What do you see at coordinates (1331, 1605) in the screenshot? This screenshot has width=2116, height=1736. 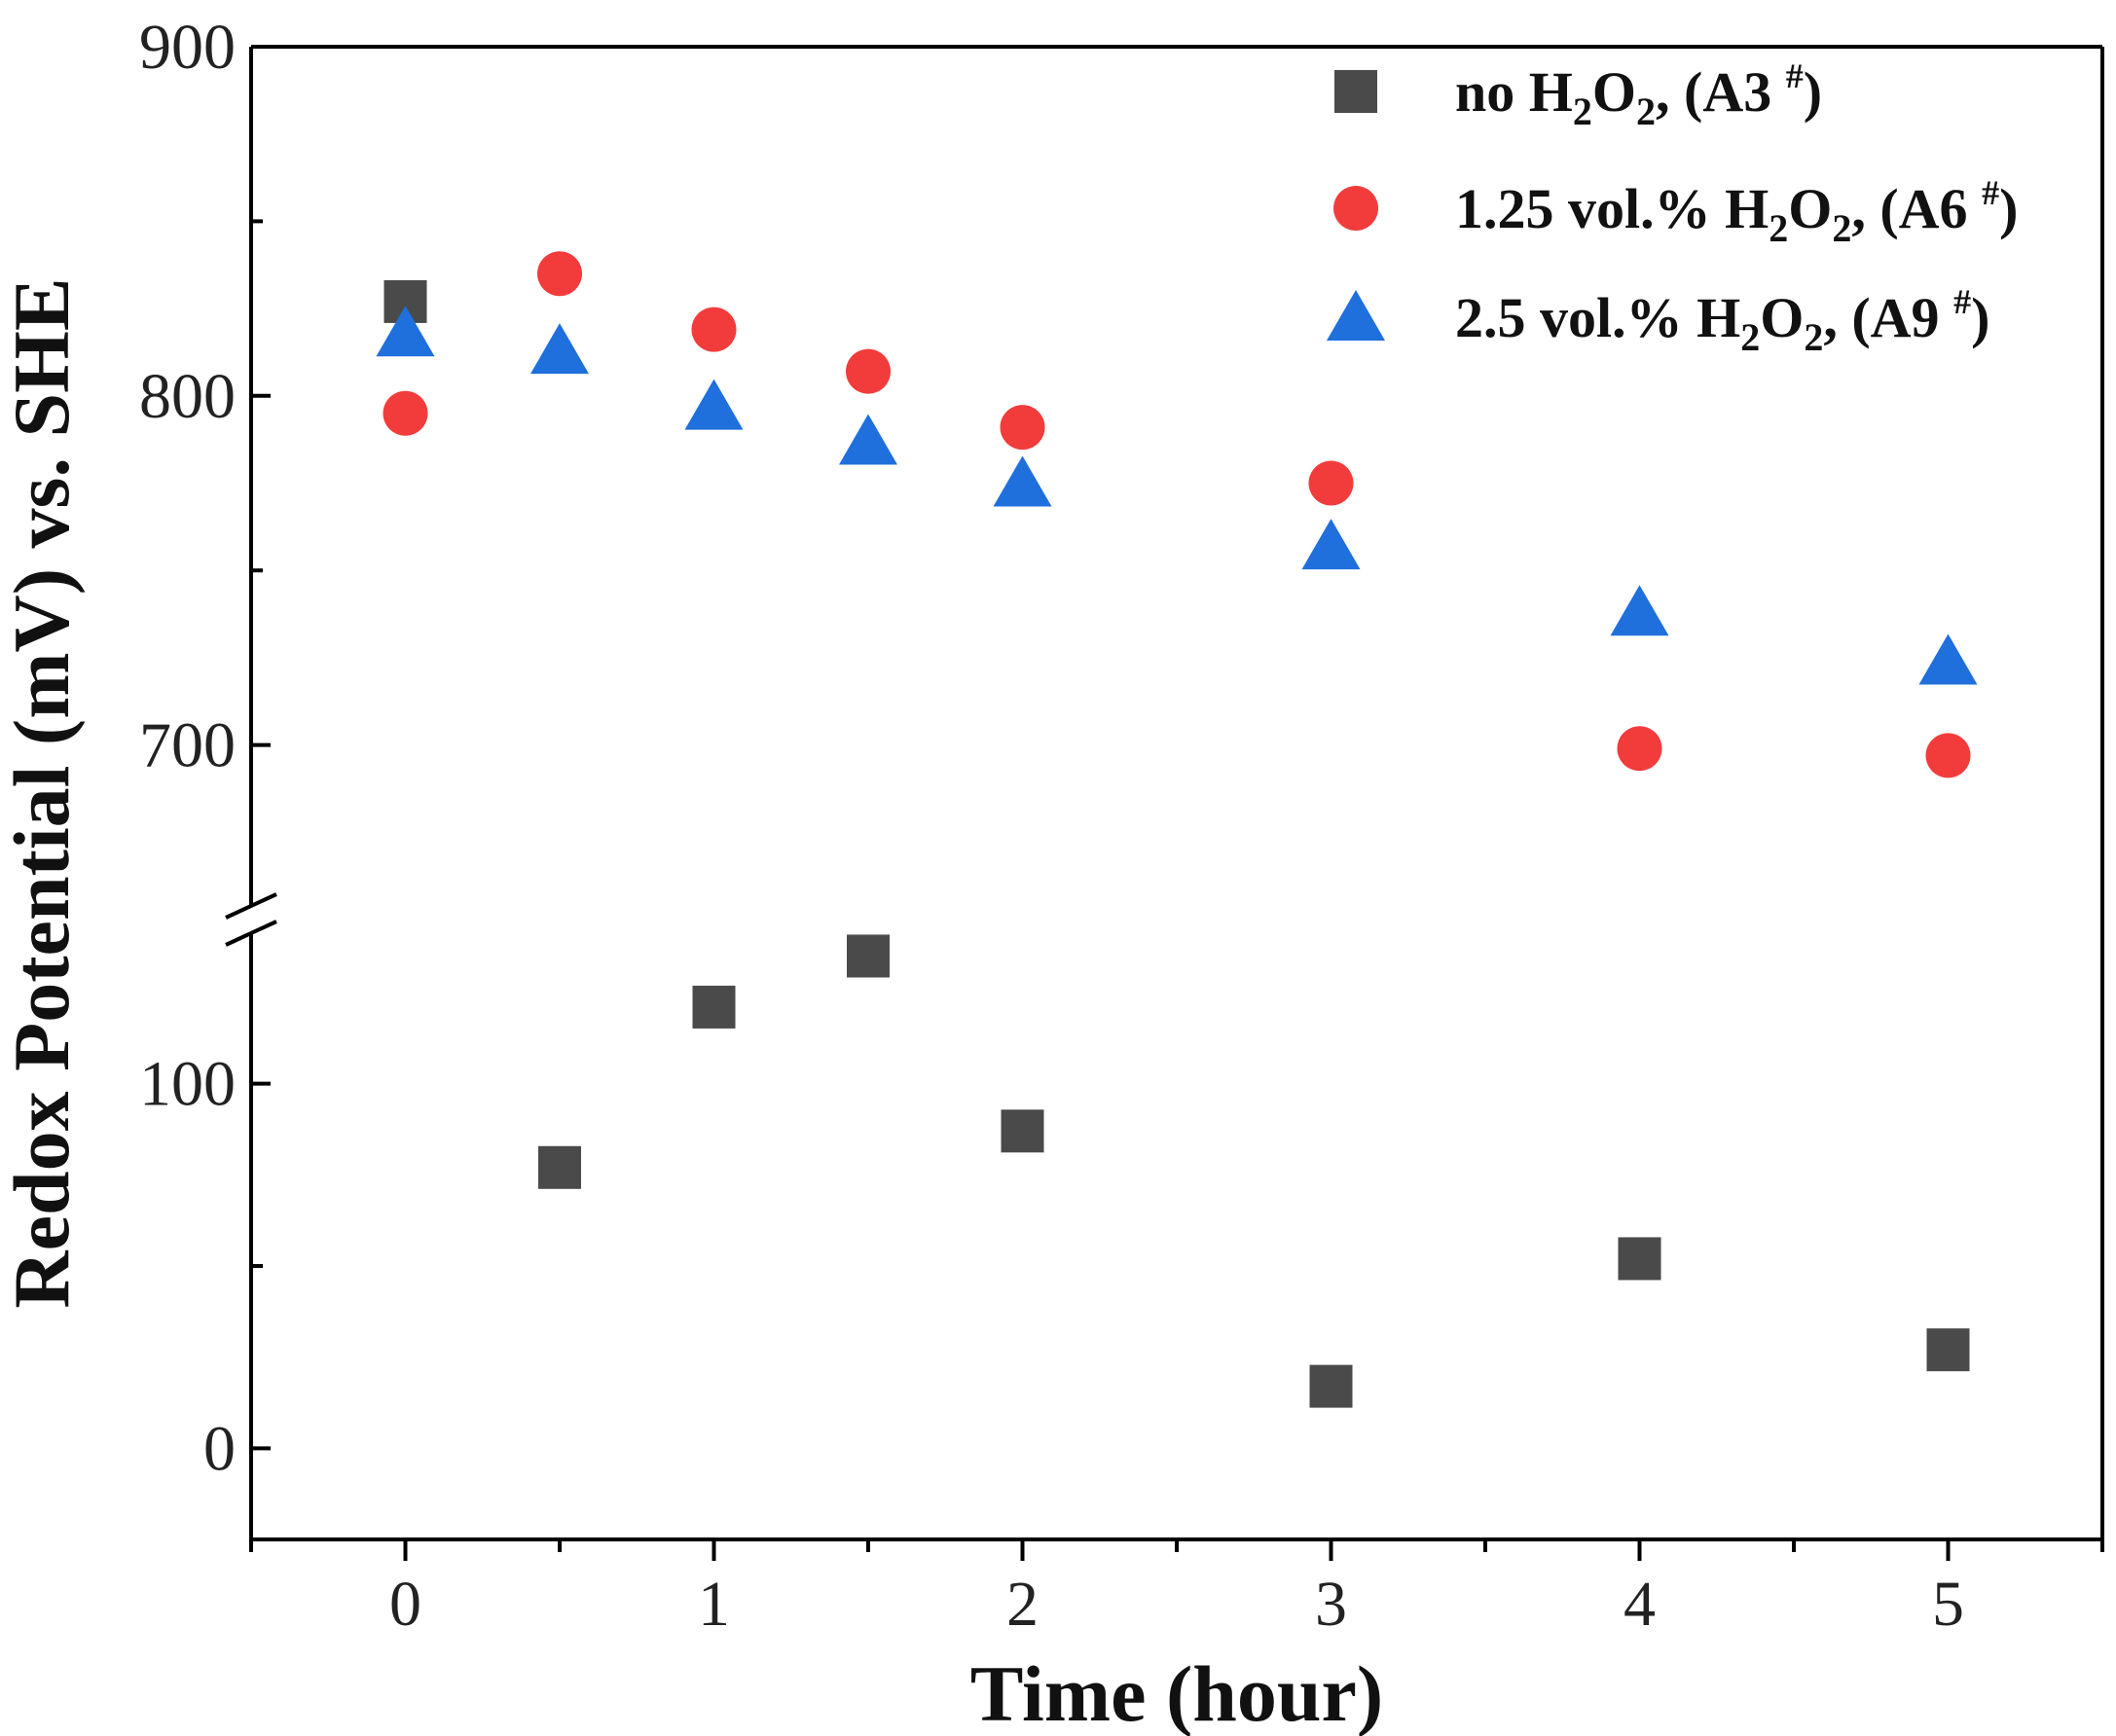 I see `x-tick-label: 3` at bounding box center [1331, 1605].